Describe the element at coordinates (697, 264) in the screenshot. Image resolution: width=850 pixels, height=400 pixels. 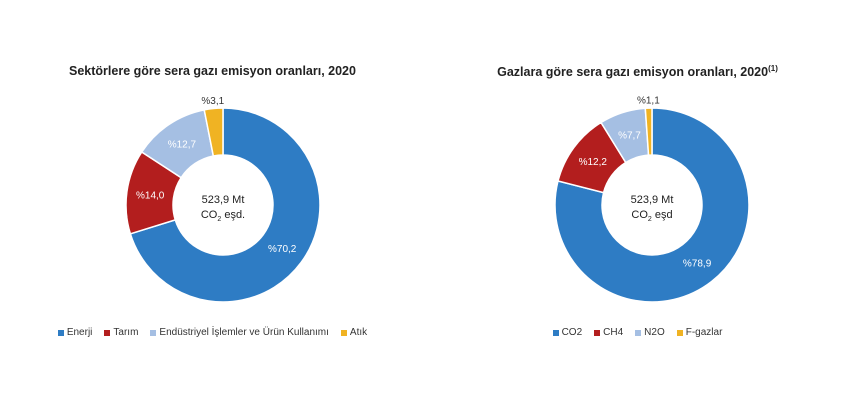
I see `slice-label: %78,9` at that location.